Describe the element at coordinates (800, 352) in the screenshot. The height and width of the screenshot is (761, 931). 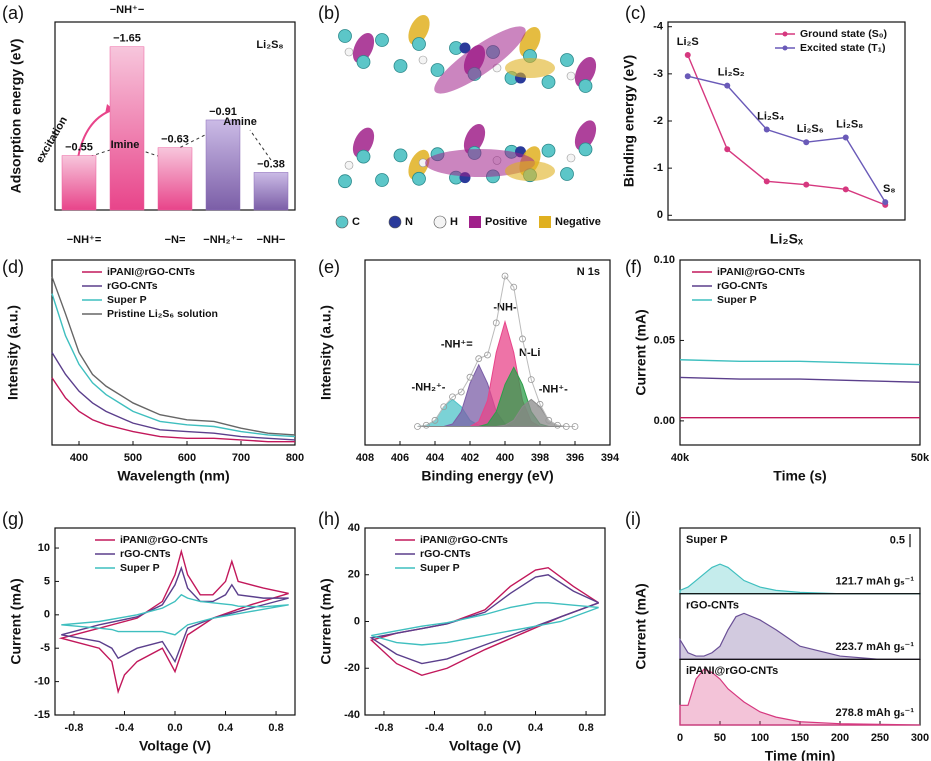
I see `plot-frame` at that location.